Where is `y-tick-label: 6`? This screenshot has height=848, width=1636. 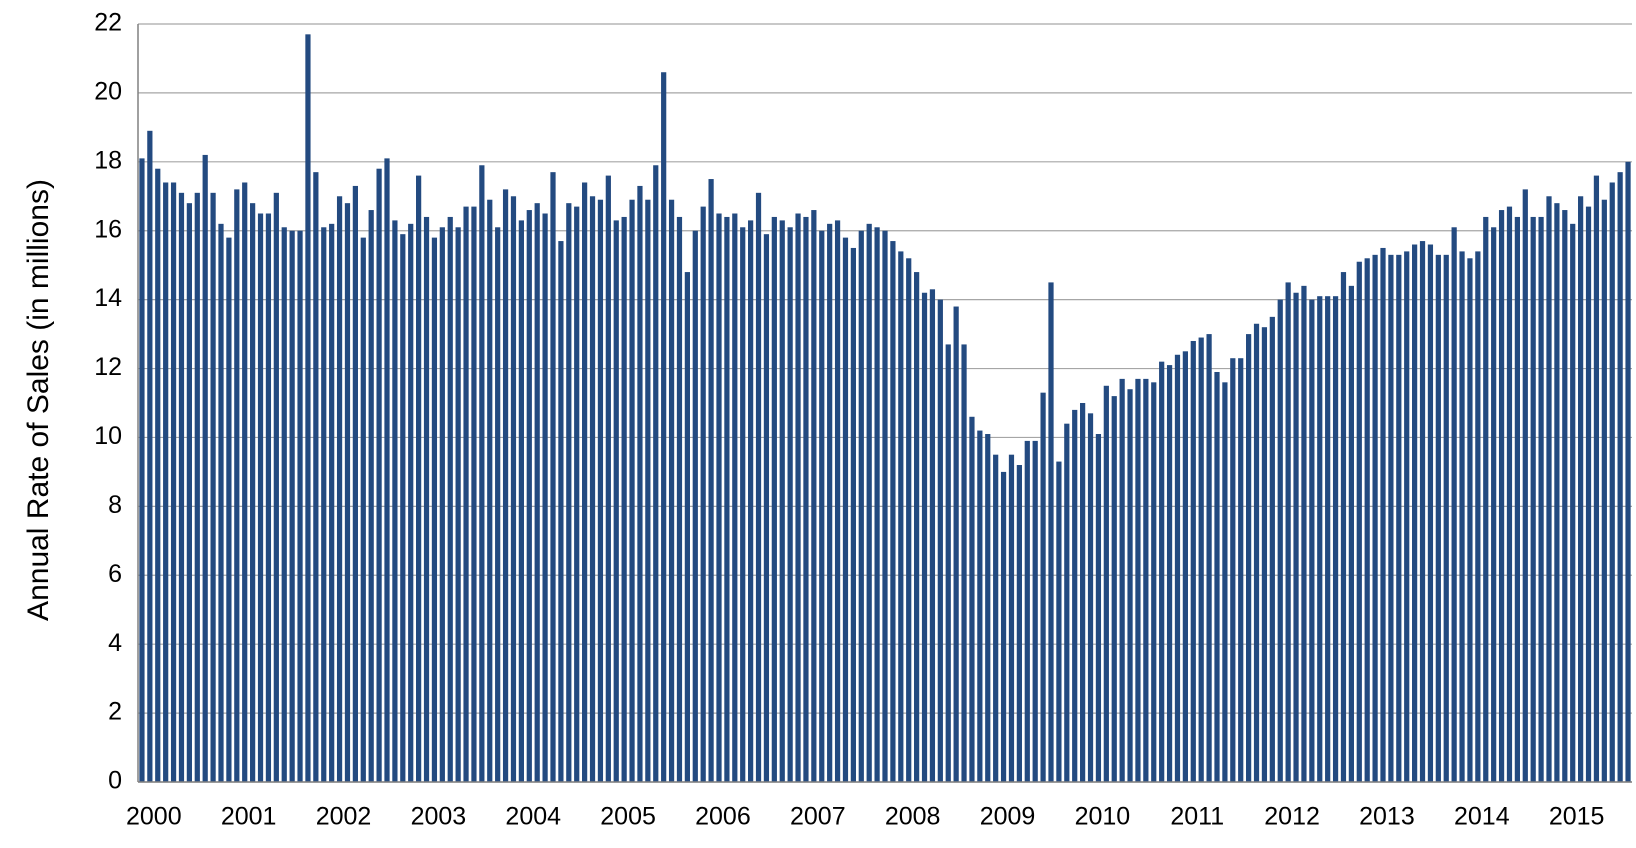
y-tick-label: 6 is located at coordinates (115, 574).